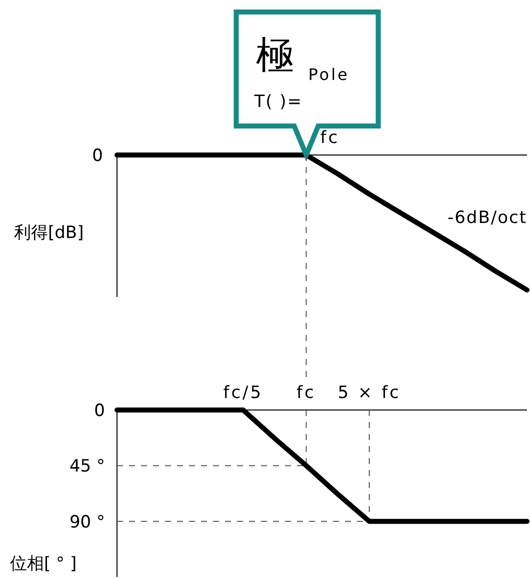 The image size is (530, 579). What do you see at coordinates (43, 564) in the screenshot?
I see `y-axis-title: 位相[ ° ]` at bounding box center [43, 564].